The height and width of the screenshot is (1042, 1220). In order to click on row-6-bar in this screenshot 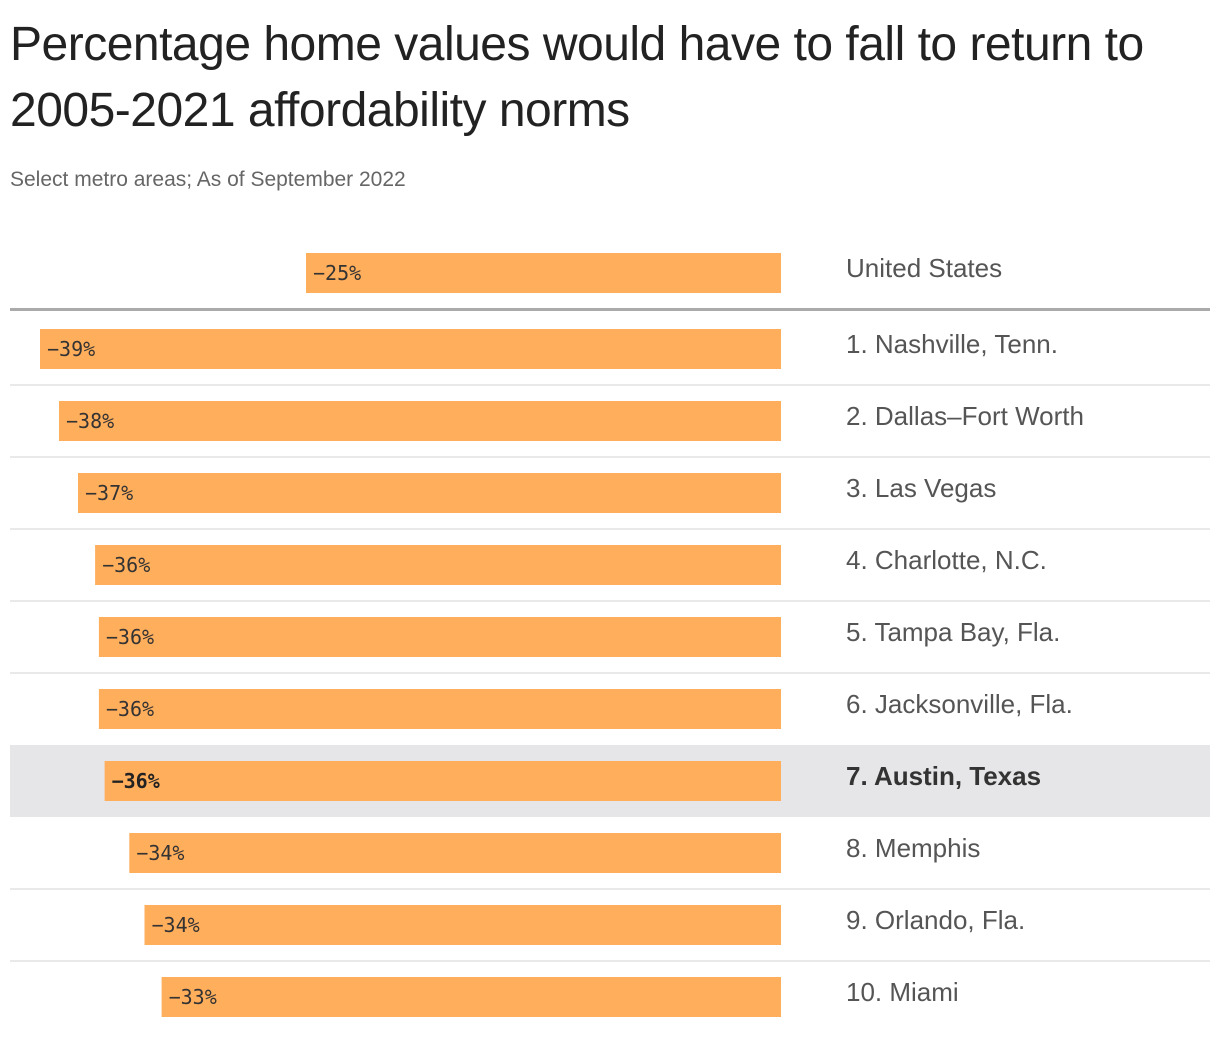, I will do `click(439, 709)`.